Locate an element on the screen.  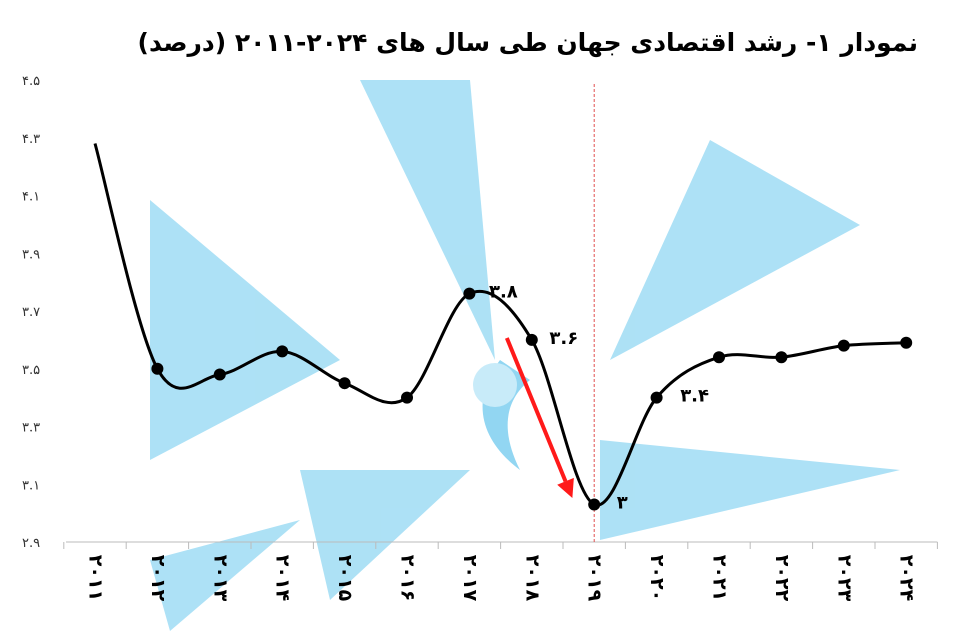
x-tick-label: ۲۰۱۲ is located at coordinates (158, 578).